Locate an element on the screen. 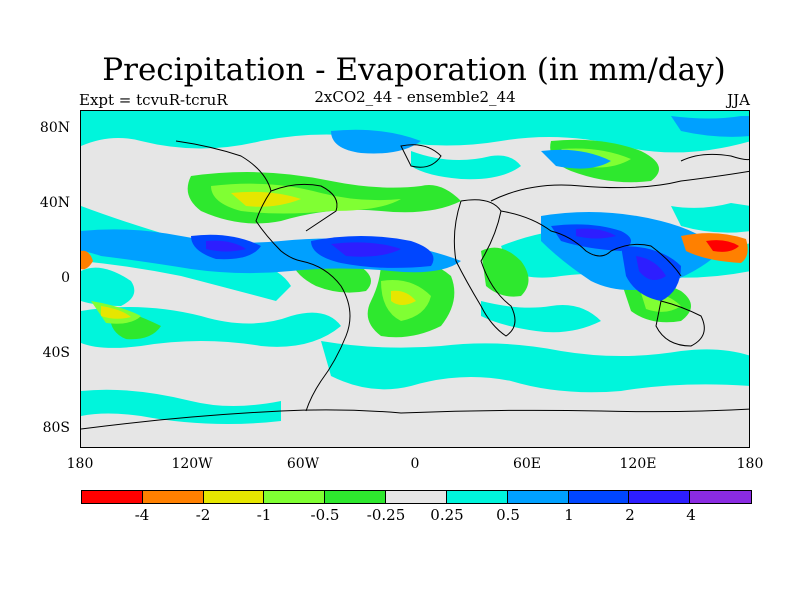 The height and width of the screenshot is (600, 800). lat-label-40n: 40N is located at coordinates (54, 203).